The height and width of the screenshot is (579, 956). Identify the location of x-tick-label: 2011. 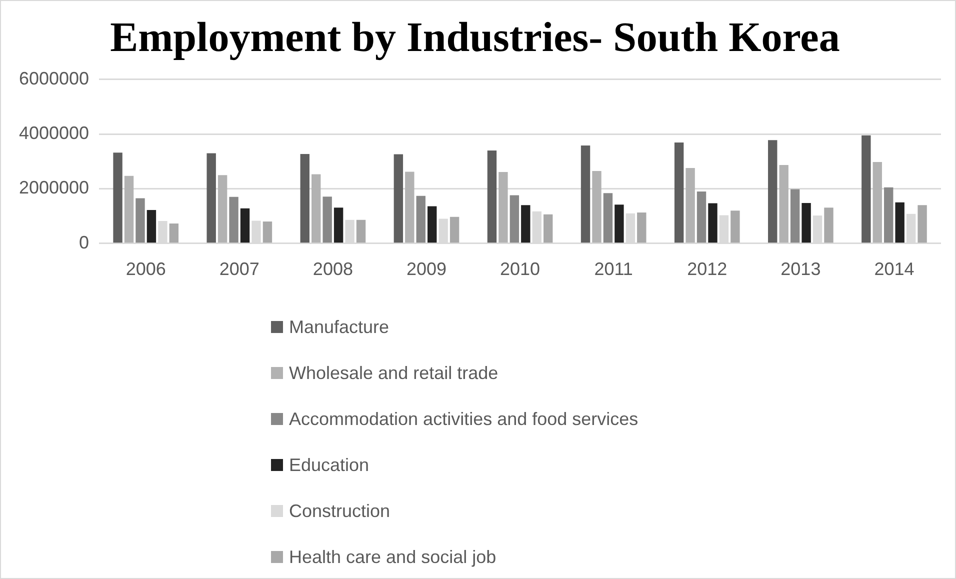
(613, 269).